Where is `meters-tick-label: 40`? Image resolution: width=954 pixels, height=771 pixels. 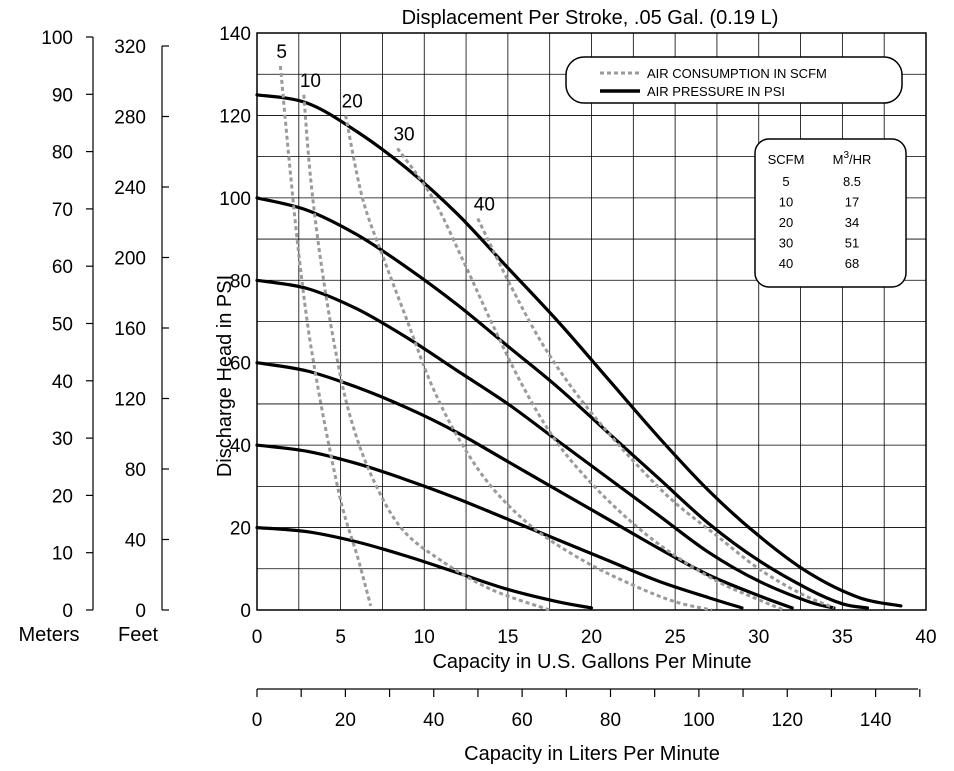 meters-tick-label: 40 is located at coordinates (62, 382).